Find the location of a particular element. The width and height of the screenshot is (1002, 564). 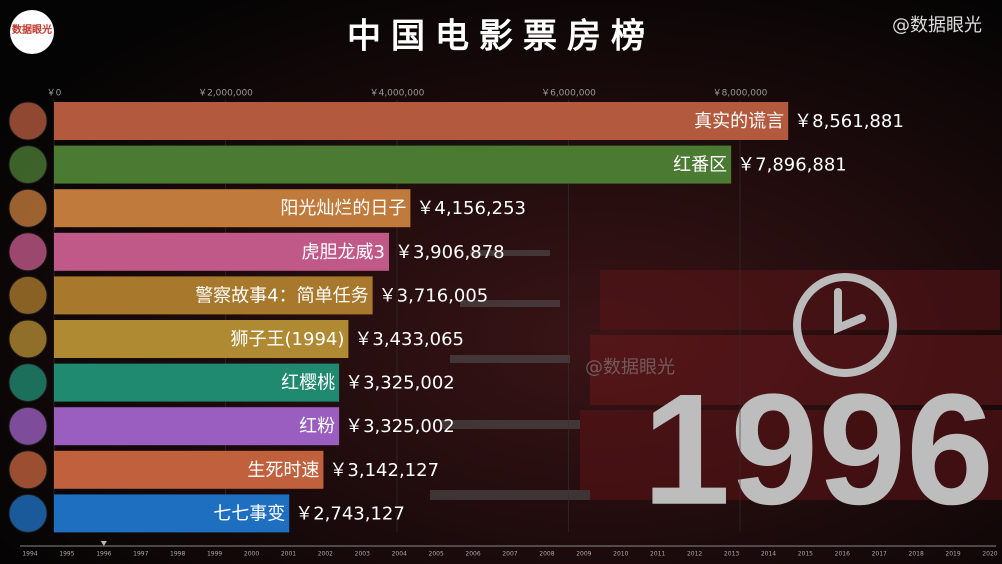

timeline-label: 2013 is located at coordinates (731, 554).